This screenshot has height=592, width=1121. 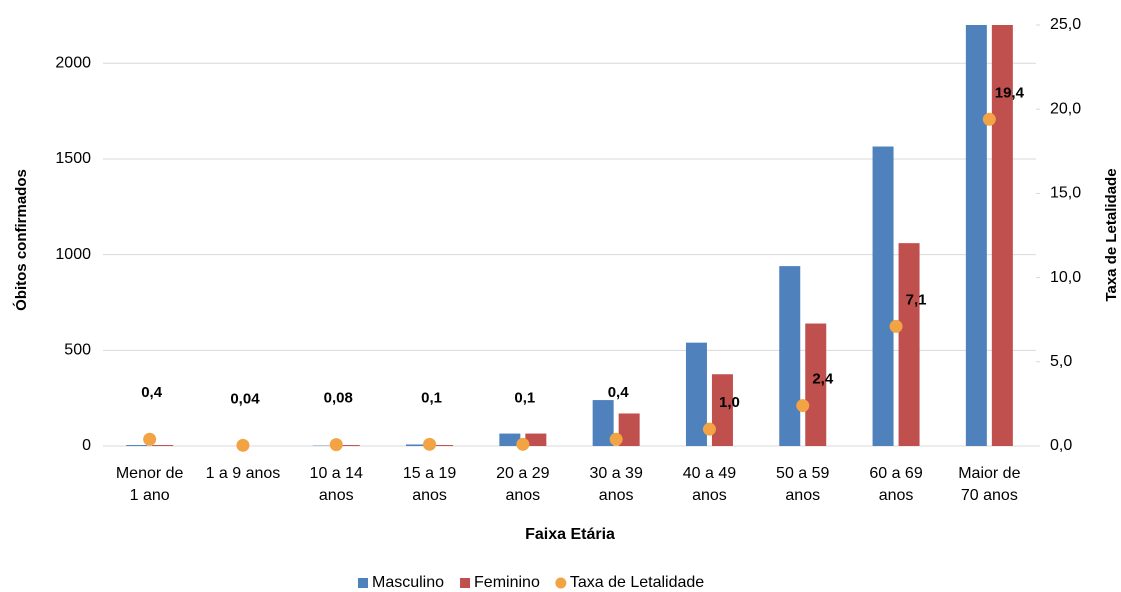 What do you see at coordinates (1111, 234) in the screenshot?
I see `y2-axis-title: Taxa de Letalidade` at bounding box center [1111, 234].